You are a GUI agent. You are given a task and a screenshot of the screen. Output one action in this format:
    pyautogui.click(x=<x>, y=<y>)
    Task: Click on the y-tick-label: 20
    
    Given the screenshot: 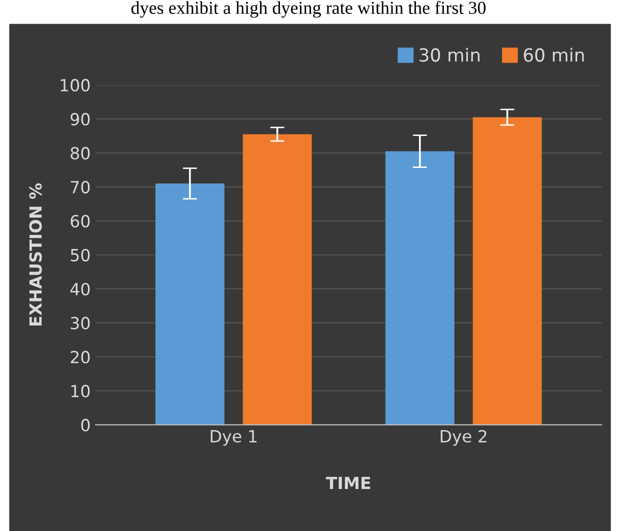 What is the action you would take?
    pyautogui.click(x=80, y=357)
    